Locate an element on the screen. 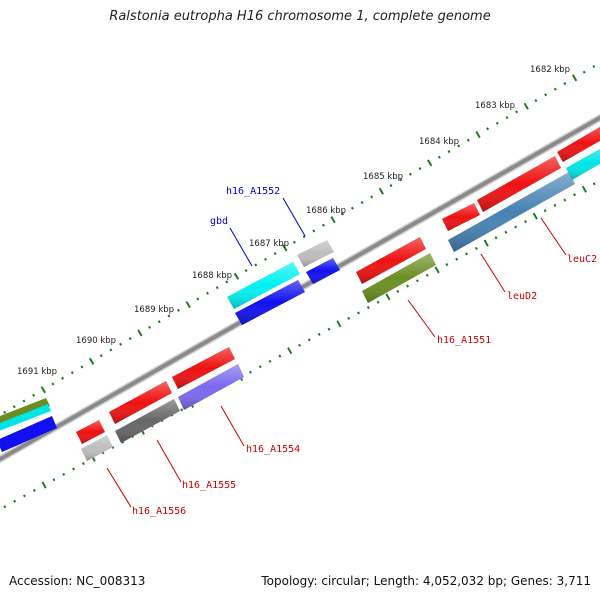 The width and height of the screenshot is (600, 600). tick-label-1683: 1683 kbp is located at coordinates (495, 106).